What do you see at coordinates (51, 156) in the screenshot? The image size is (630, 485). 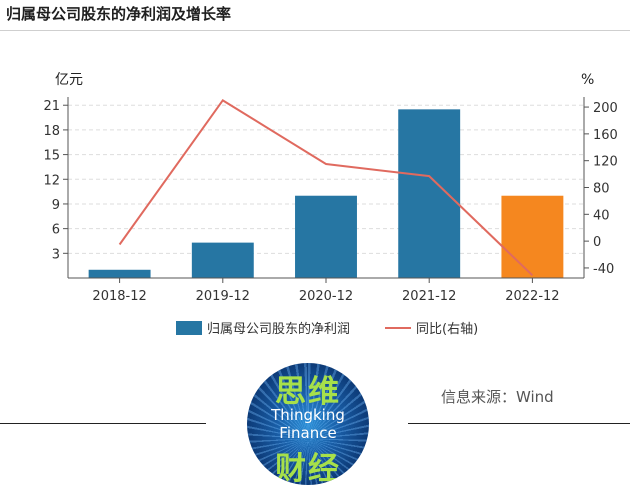 I see `left-tick-label: 15` at bounding box center [51, 156].